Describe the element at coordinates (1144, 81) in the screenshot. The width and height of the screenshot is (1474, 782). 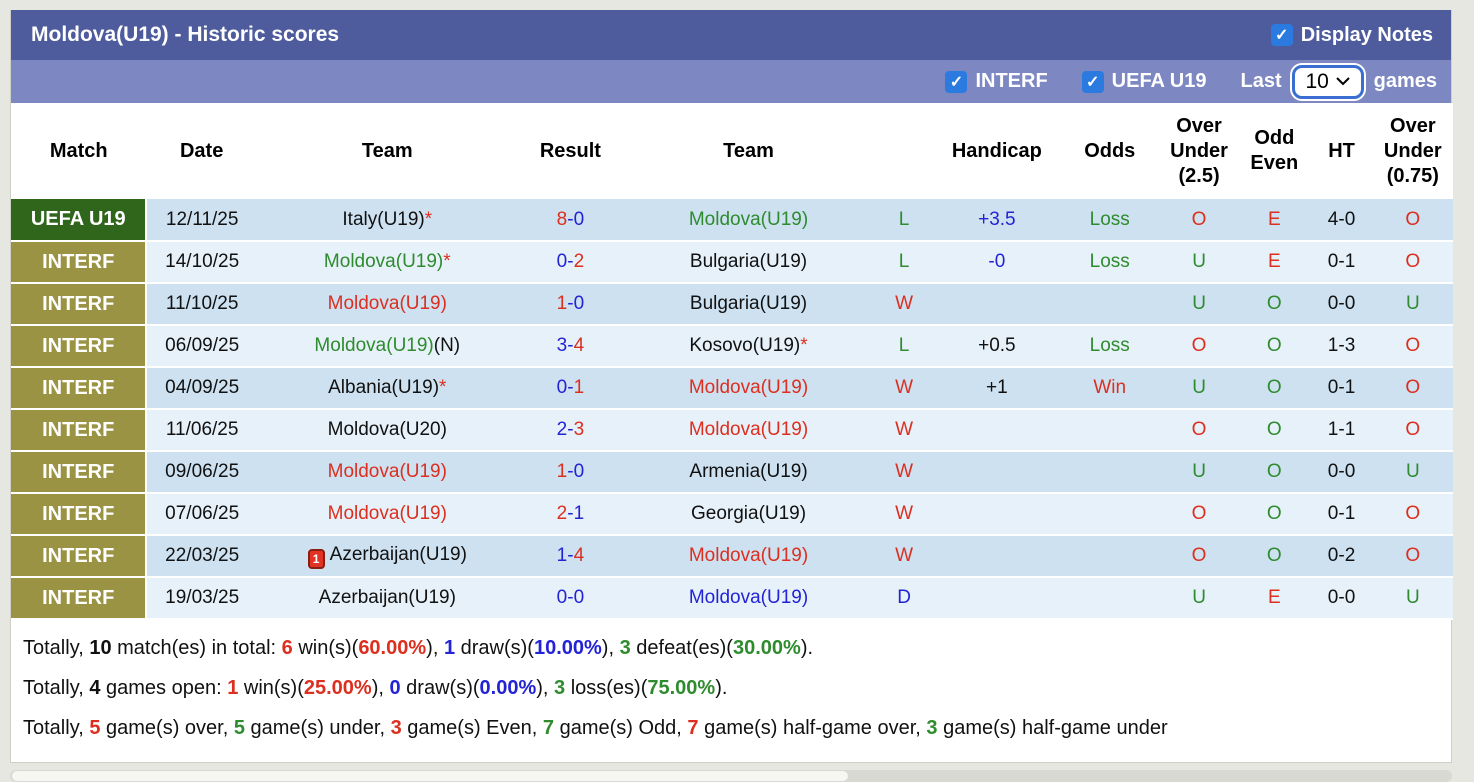
I see `uefa-u19-toggle: ✓ UEFA U19` at that location.